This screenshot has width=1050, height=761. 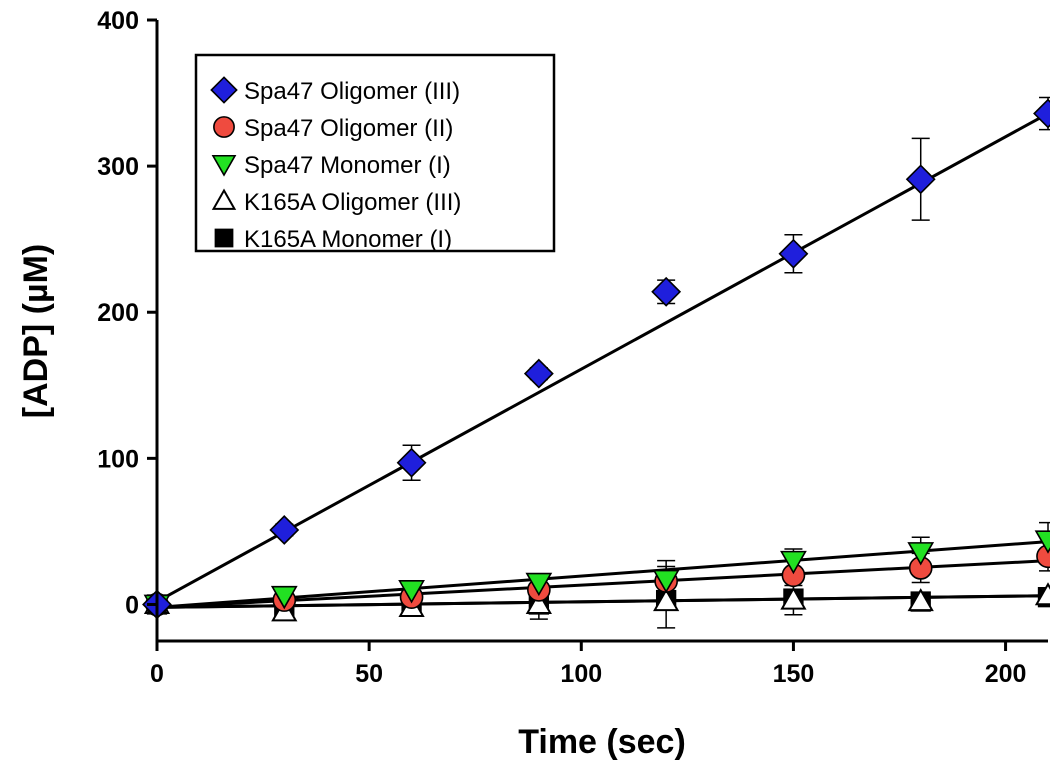 I want to click on x-tick-label: 150, so click(x=794, y=674).